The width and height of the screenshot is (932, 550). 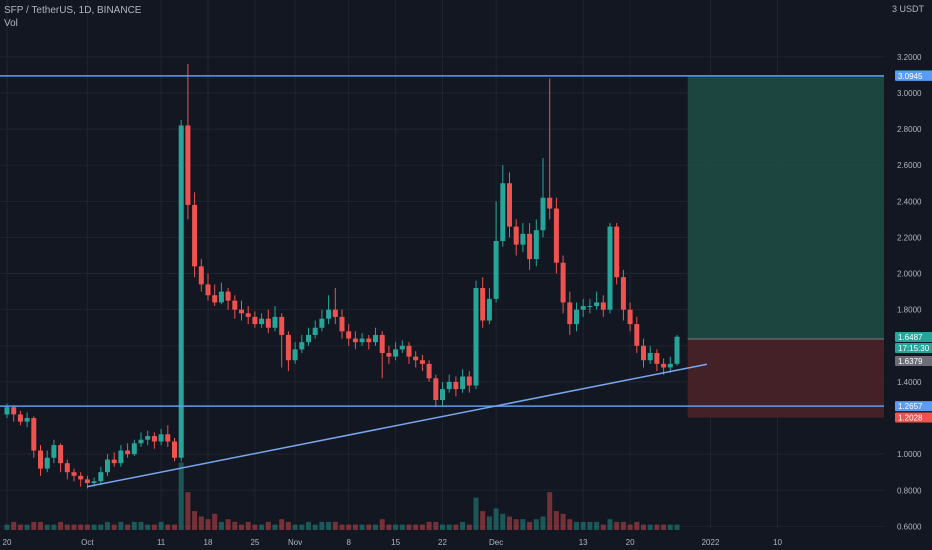 I want to click on price-tag-label: 1.6487, so click(x=910, y=337).